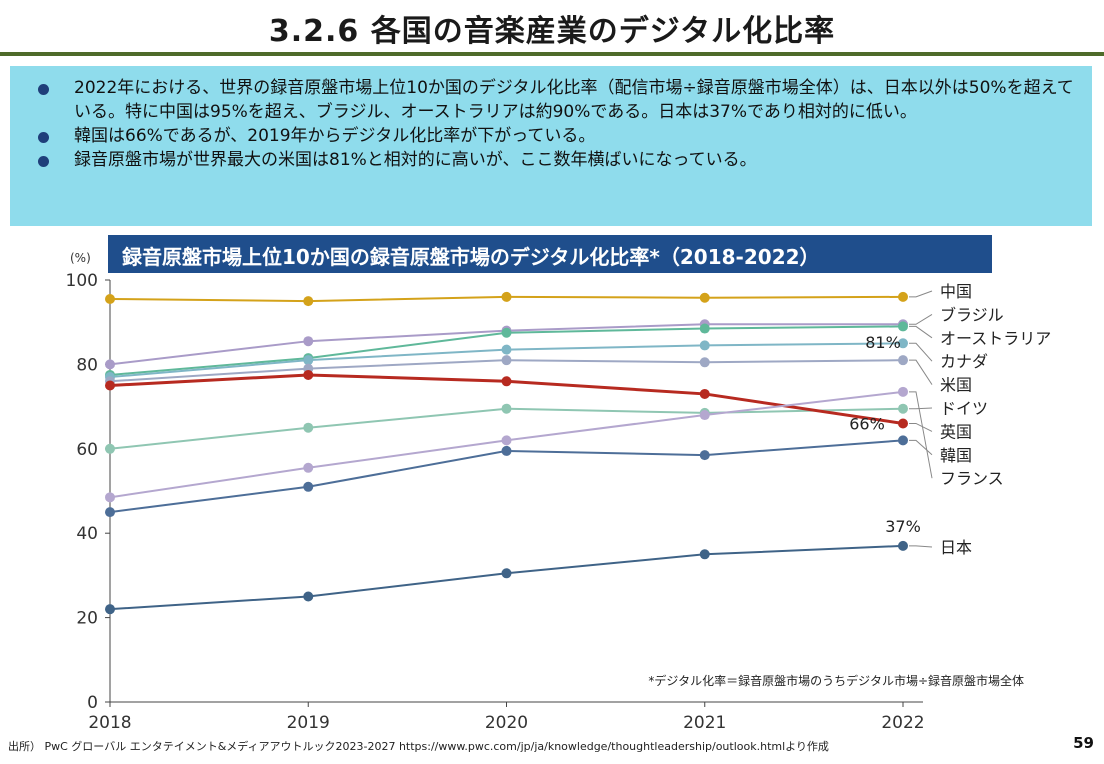  Describe the element at coordinates (87, 619) in the screenshot. I see `y-tick-label: 20` at that location.